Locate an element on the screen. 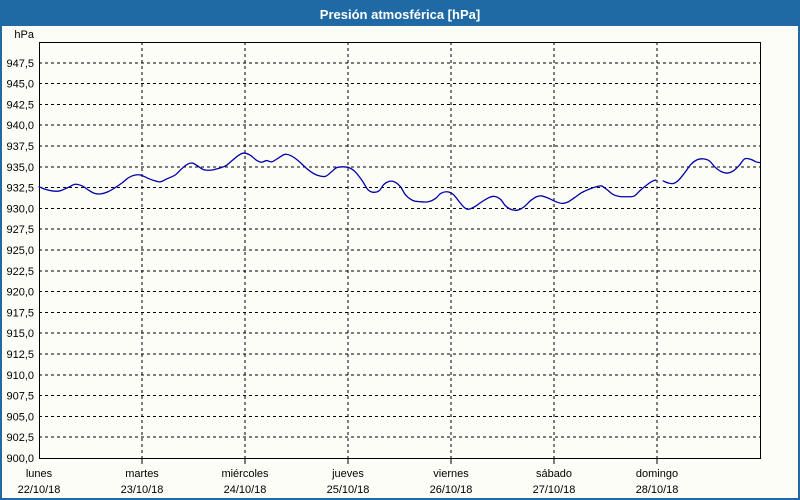  y-tick-label: 935,0 is located at coordinates (20, 168).